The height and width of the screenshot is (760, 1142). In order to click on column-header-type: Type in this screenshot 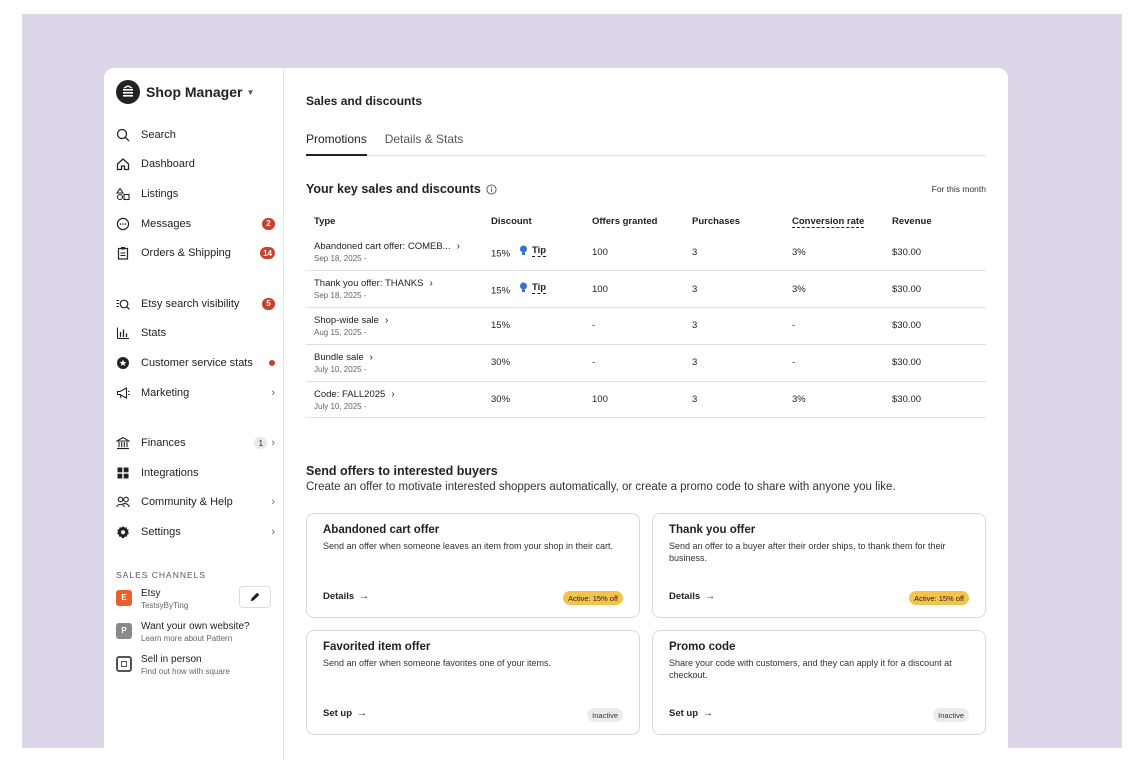, I will do `click(325, 221)`.